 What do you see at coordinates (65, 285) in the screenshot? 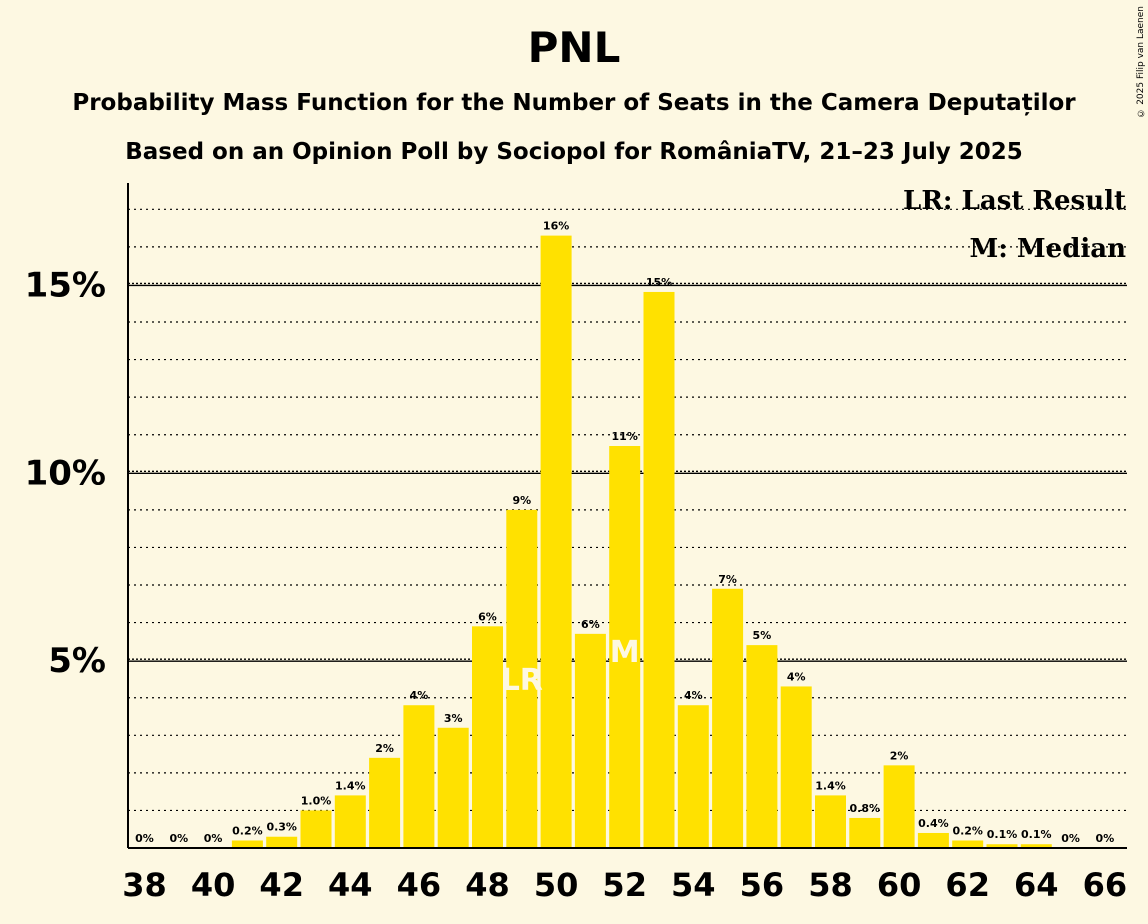
I see `y-tick-label: 15%` at bounding box center [65, 285].